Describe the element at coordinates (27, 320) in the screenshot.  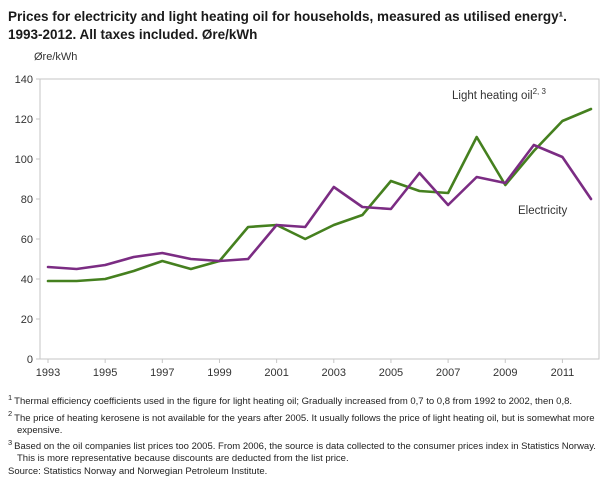
I see `y-axis-tick-label: 20` at that location.